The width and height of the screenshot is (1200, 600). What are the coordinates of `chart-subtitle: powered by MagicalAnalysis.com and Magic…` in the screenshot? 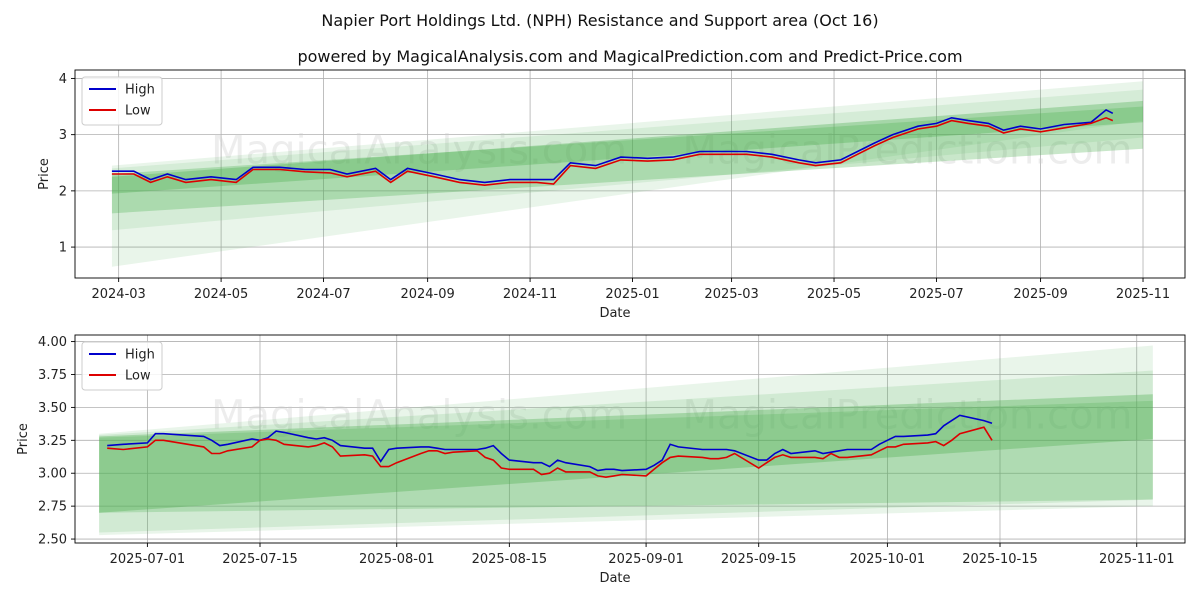 It's located at (629, 56).